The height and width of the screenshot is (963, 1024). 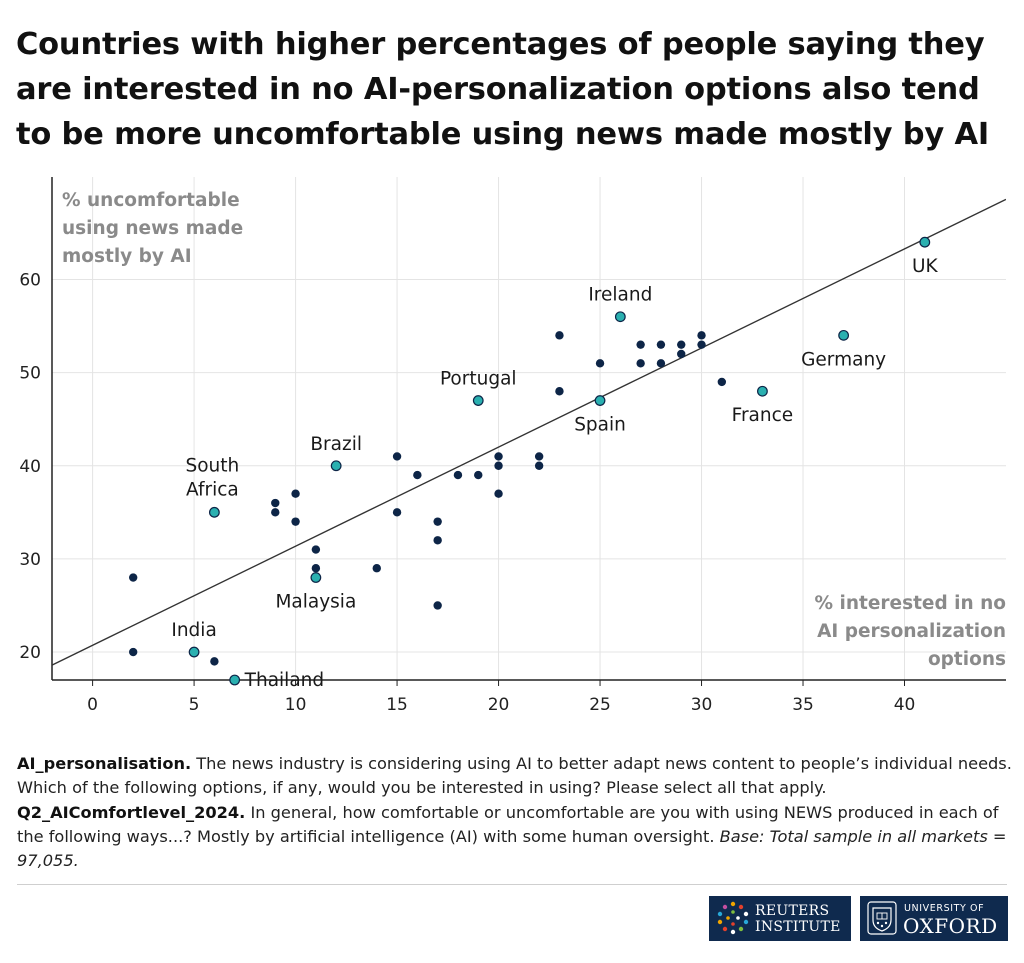 I want to click on reuters-logo-line2: INSTITUTE, so click(x=798, y=927).